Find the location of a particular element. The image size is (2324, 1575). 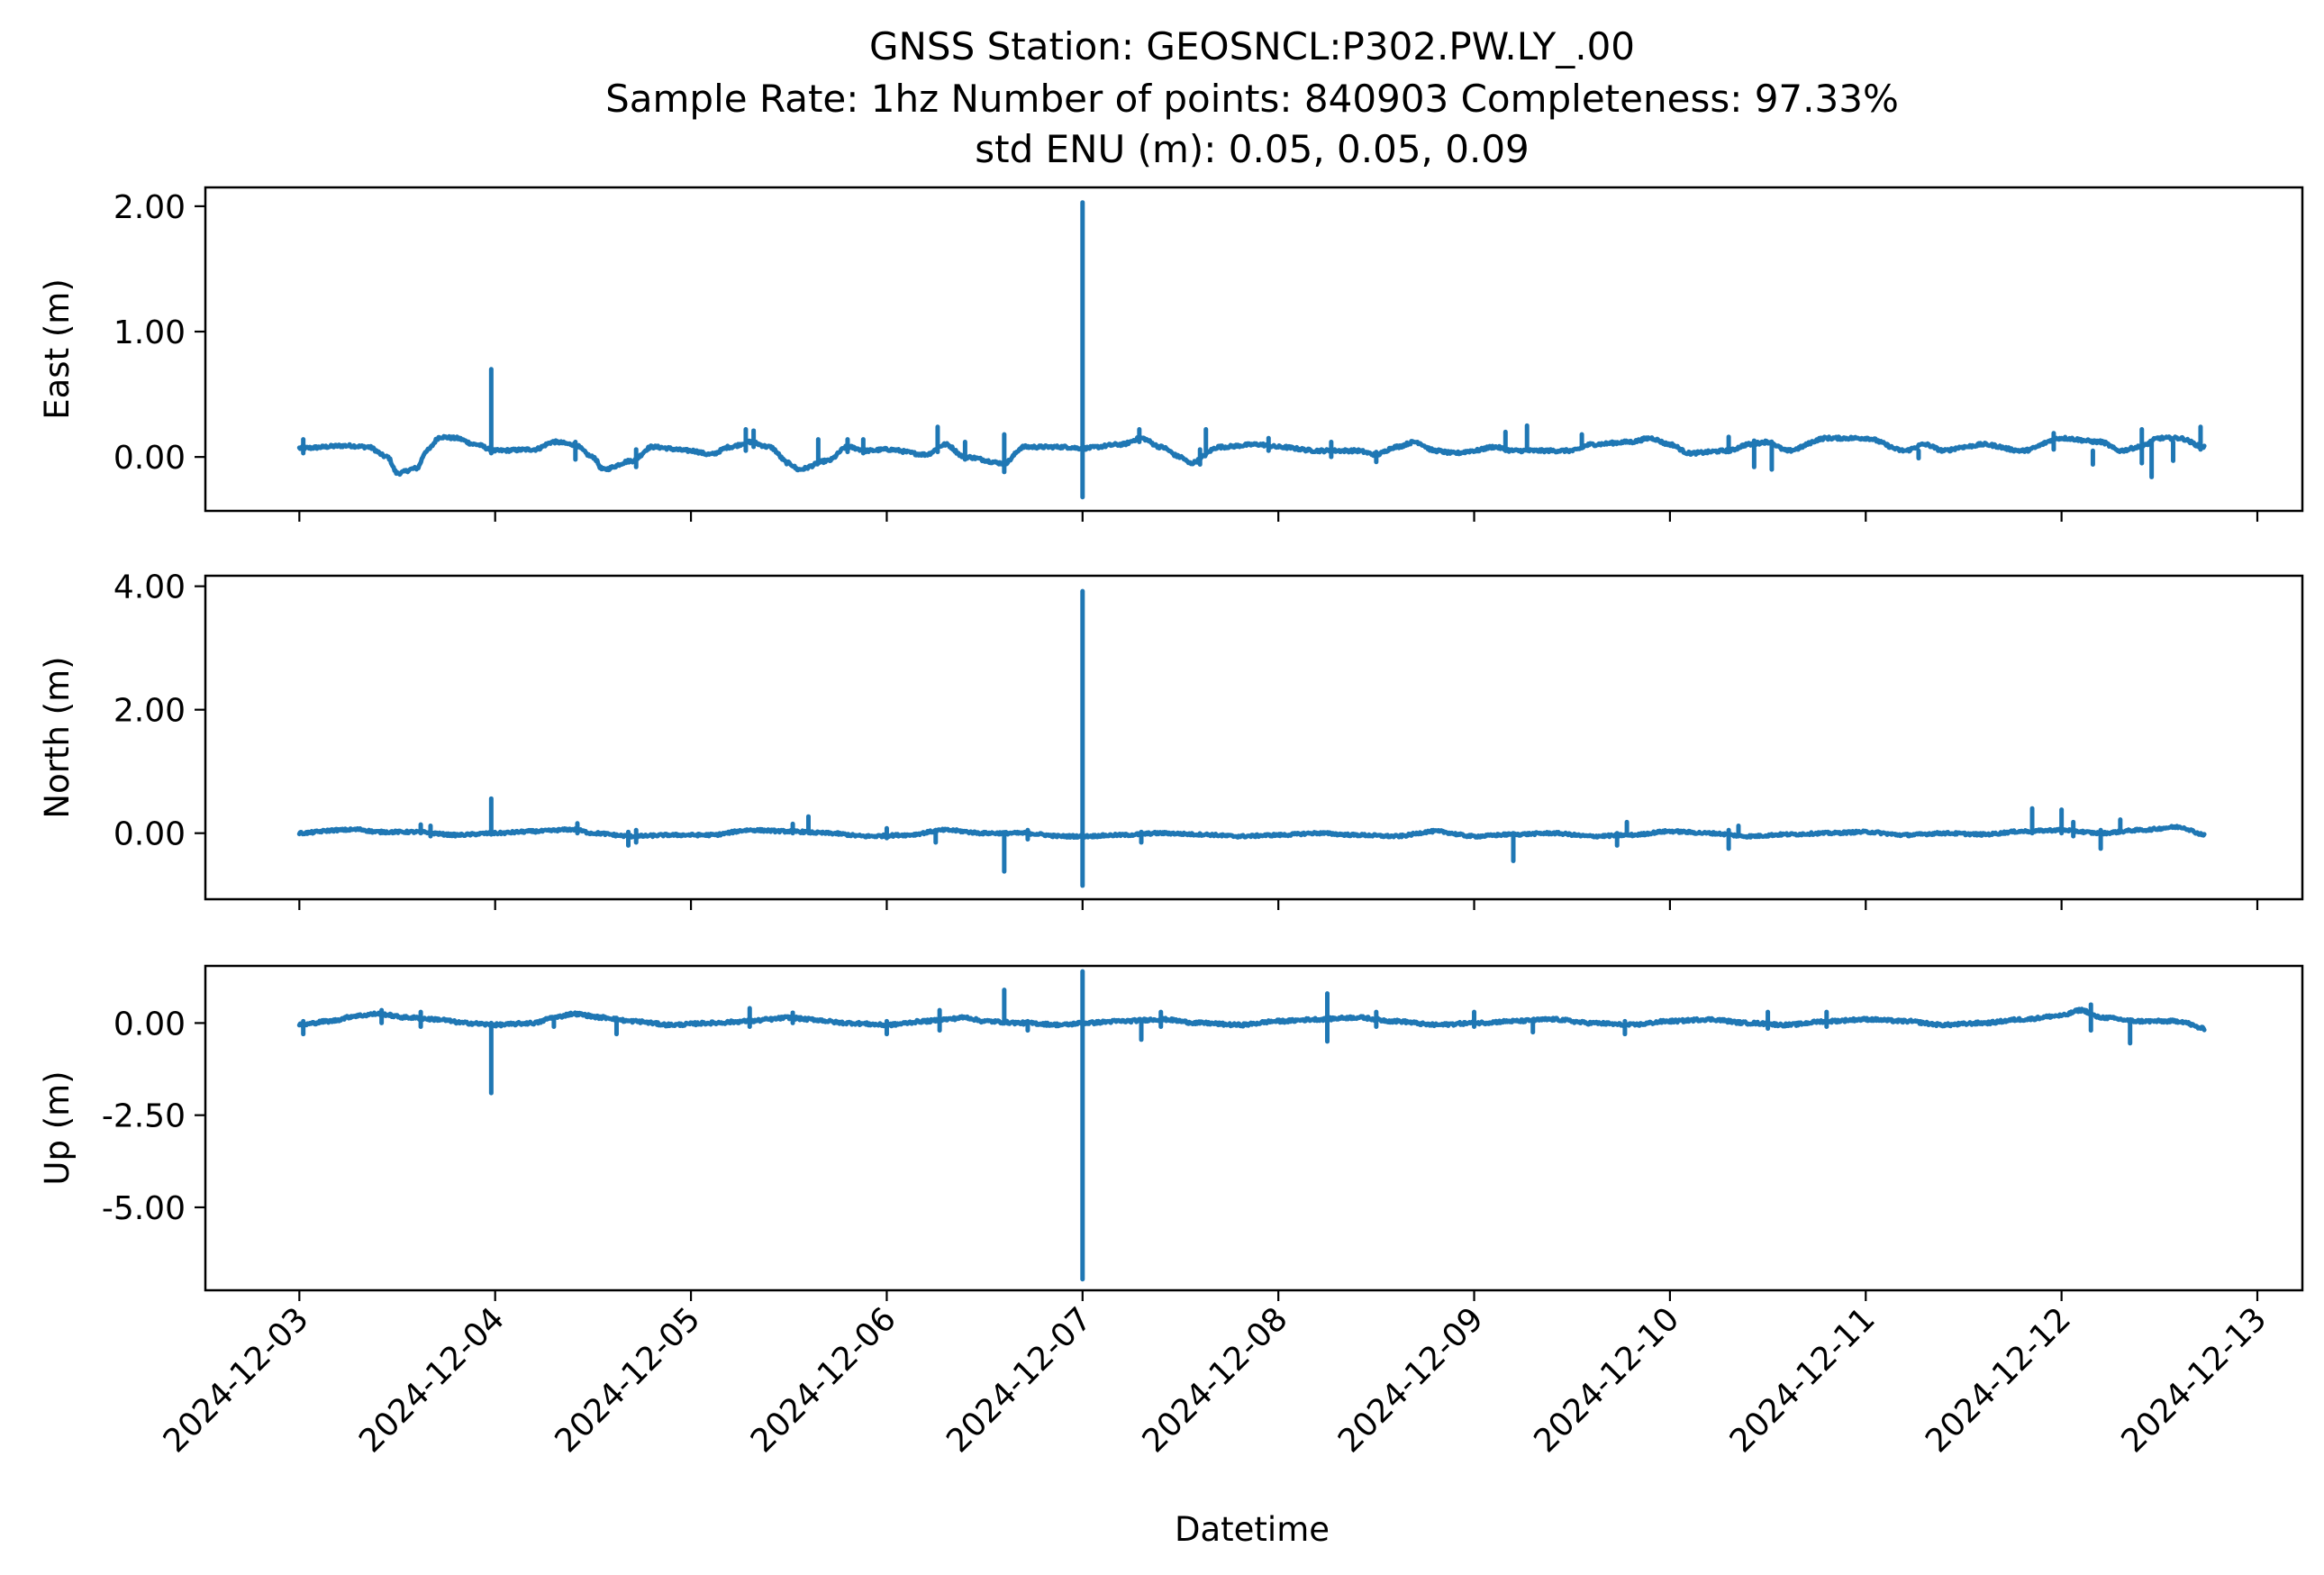

title-line-3: std ENU (m): 0.05, 0.05, 0.09 is located at coordinates (1252, 149).